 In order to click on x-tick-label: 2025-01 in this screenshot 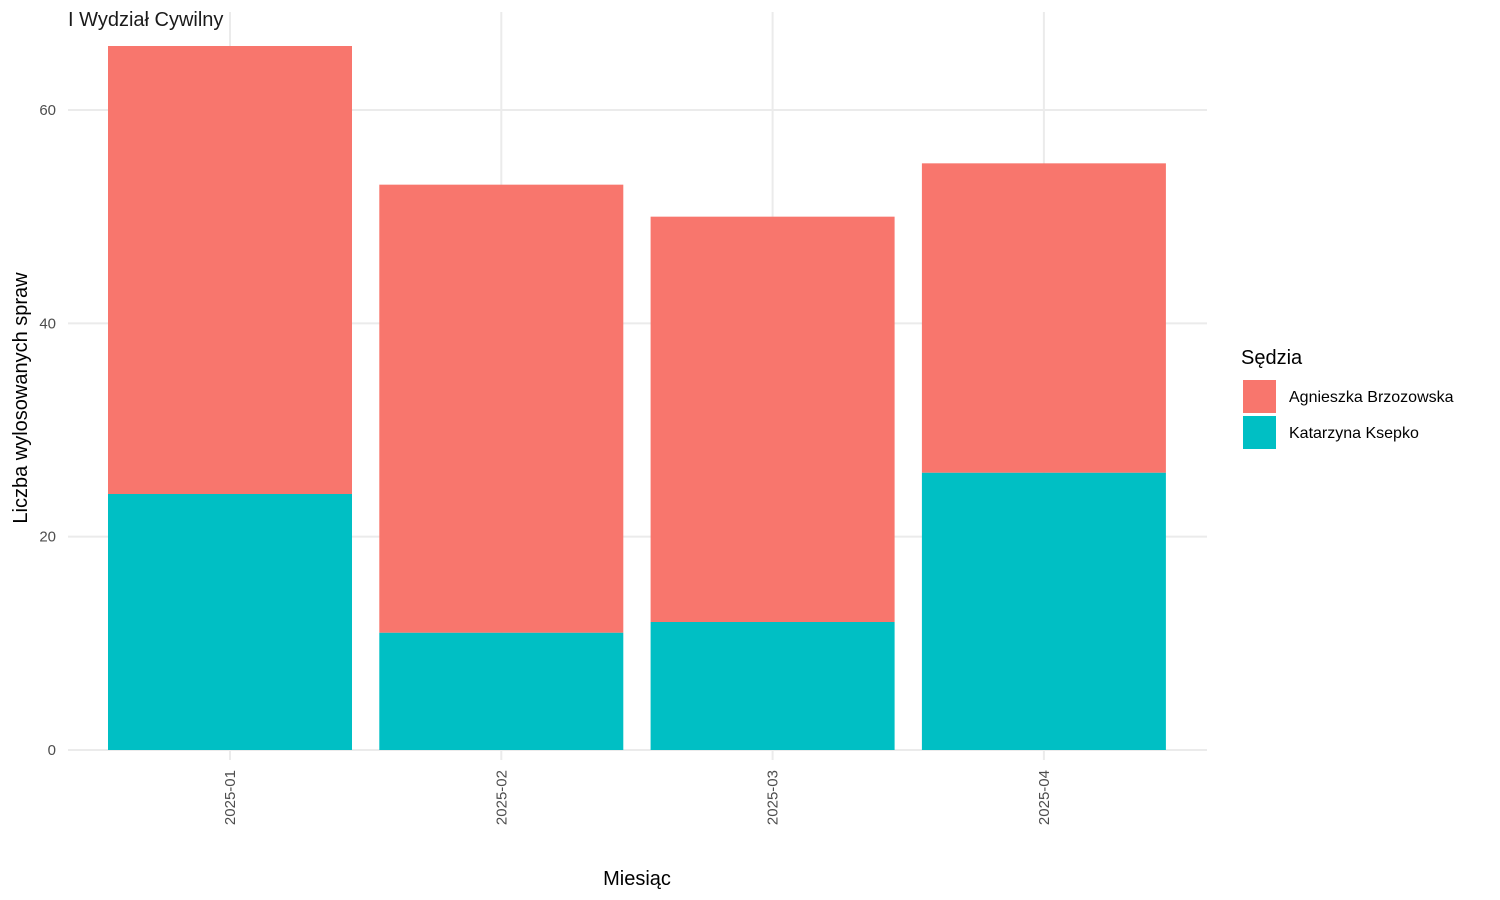, I will do `click(230, 797)`.